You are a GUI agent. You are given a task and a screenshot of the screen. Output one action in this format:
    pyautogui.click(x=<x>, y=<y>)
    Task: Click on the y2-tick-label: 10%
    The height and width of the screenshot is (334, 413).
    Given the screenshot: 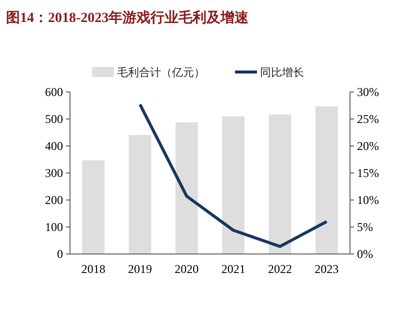 What is the action you would take?
    pyautogui.click(x=368, y=200)
    